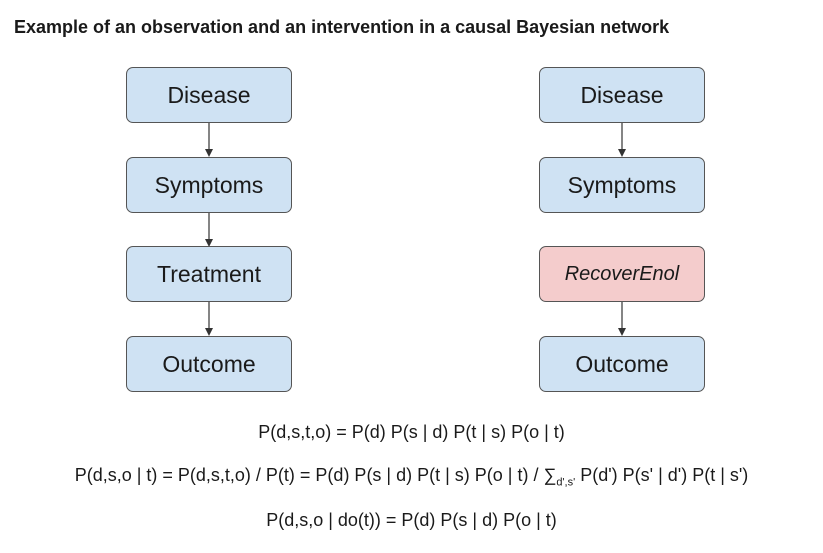 The height and width of the screenshot is (553, 823). Describe the element at coordinates (622, 274) in the screenshot. I see `node-intervened-right: RecoverEnol` at that location.